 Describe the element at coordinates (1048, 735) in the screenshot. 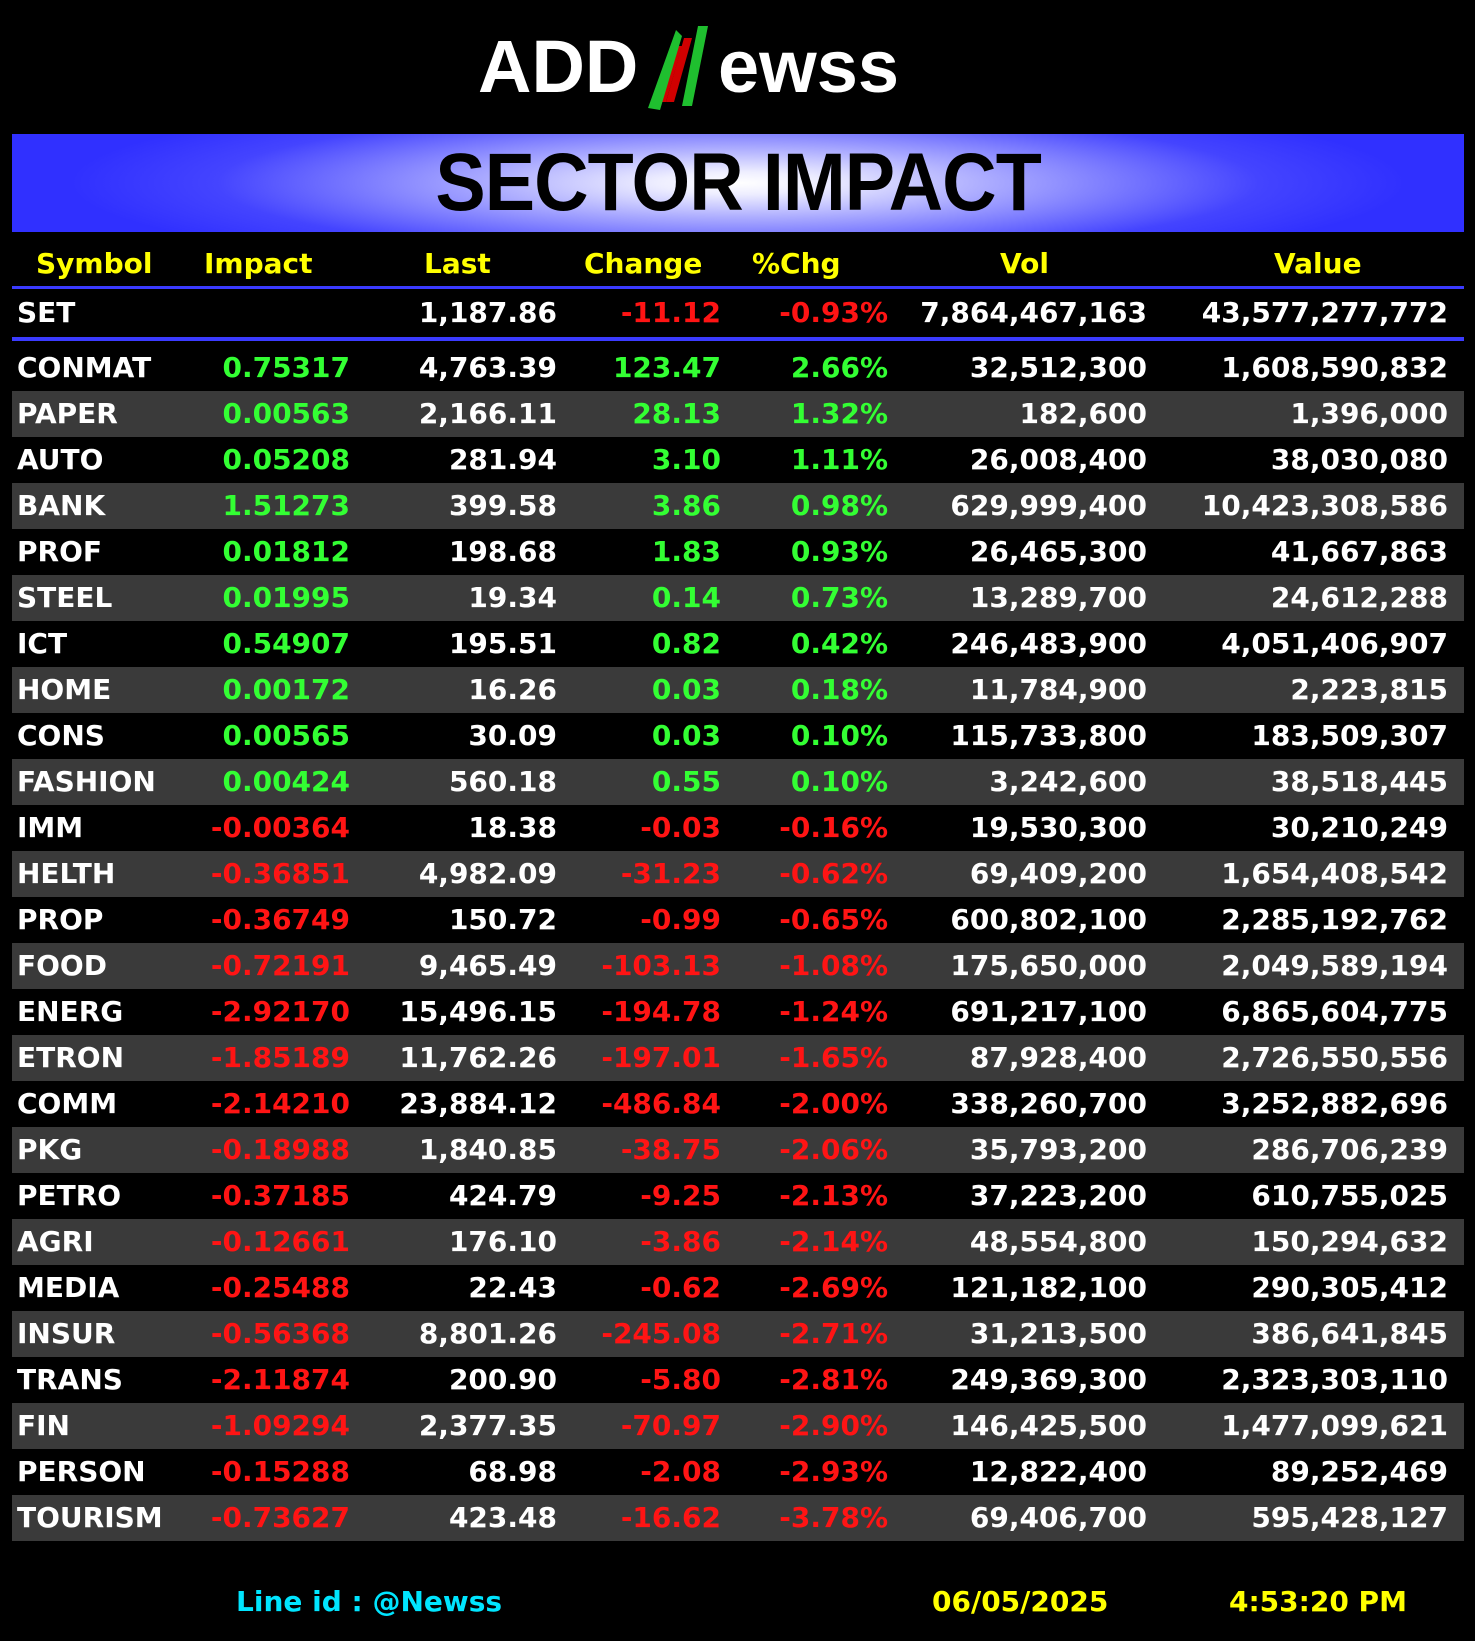

I see `row-volume: 115,733,800` at that location.